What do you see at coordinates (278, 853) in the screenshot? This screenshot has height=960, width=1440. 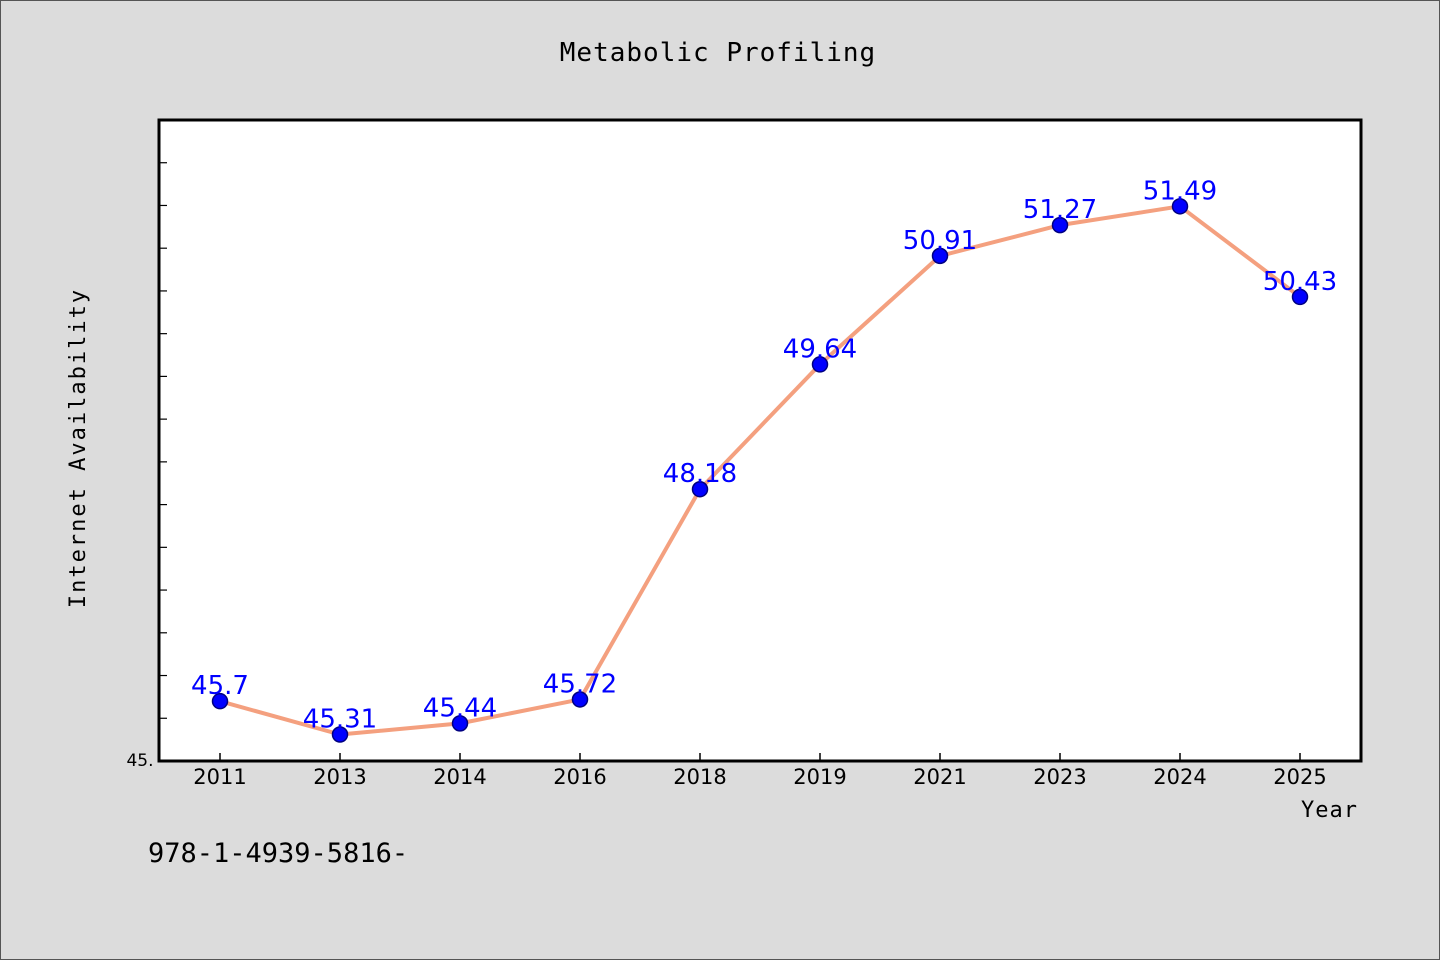 I see `footer-text: 978-1-4939-5816-` at bounding box center [278, 853].